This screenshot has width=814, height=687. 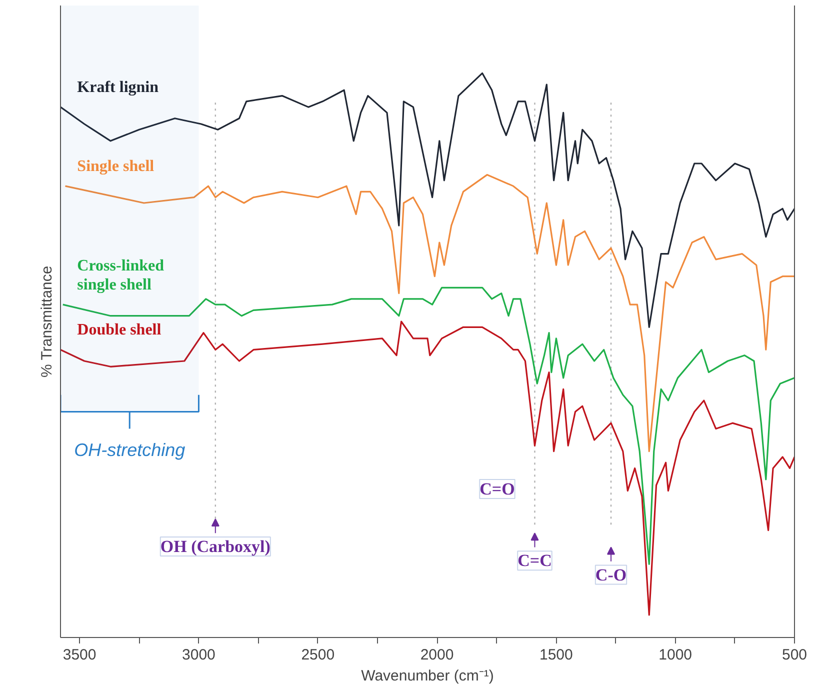 I want to click on x-tick-label: 2500, so click(x=318, y=655).